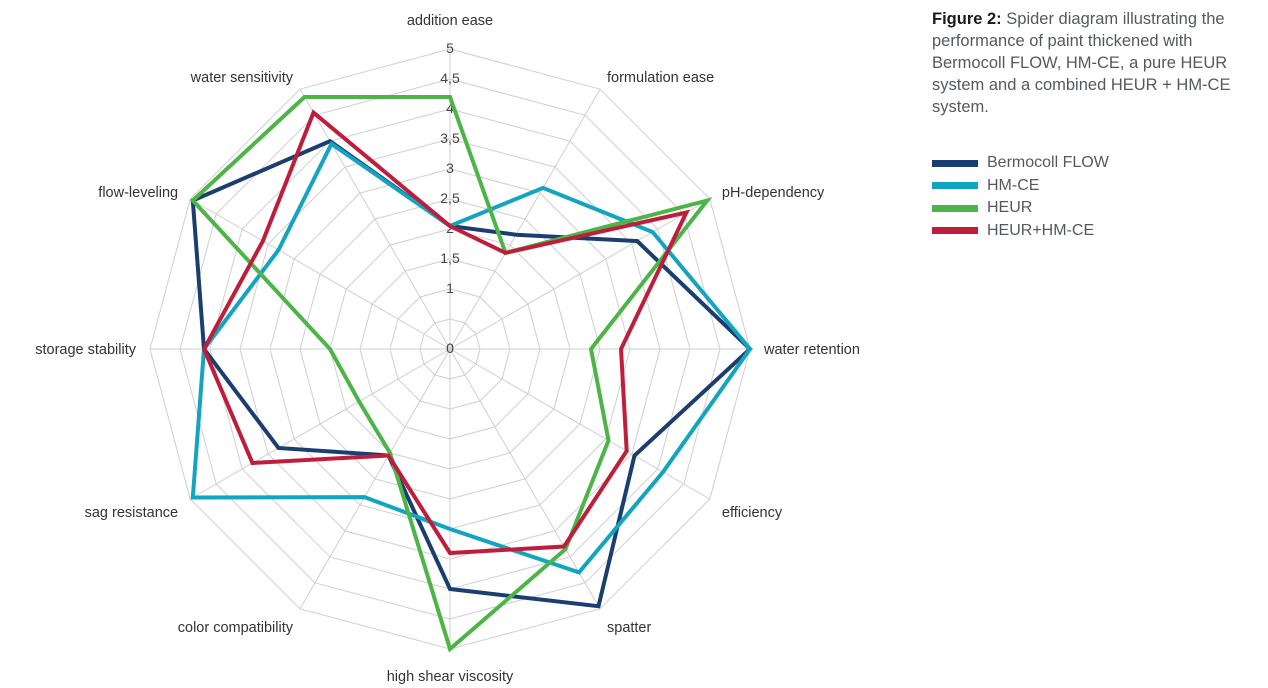  Describe the element at coordinates (1010, 208) in the screenshot. I see `legend-label: HEUR` at that location.